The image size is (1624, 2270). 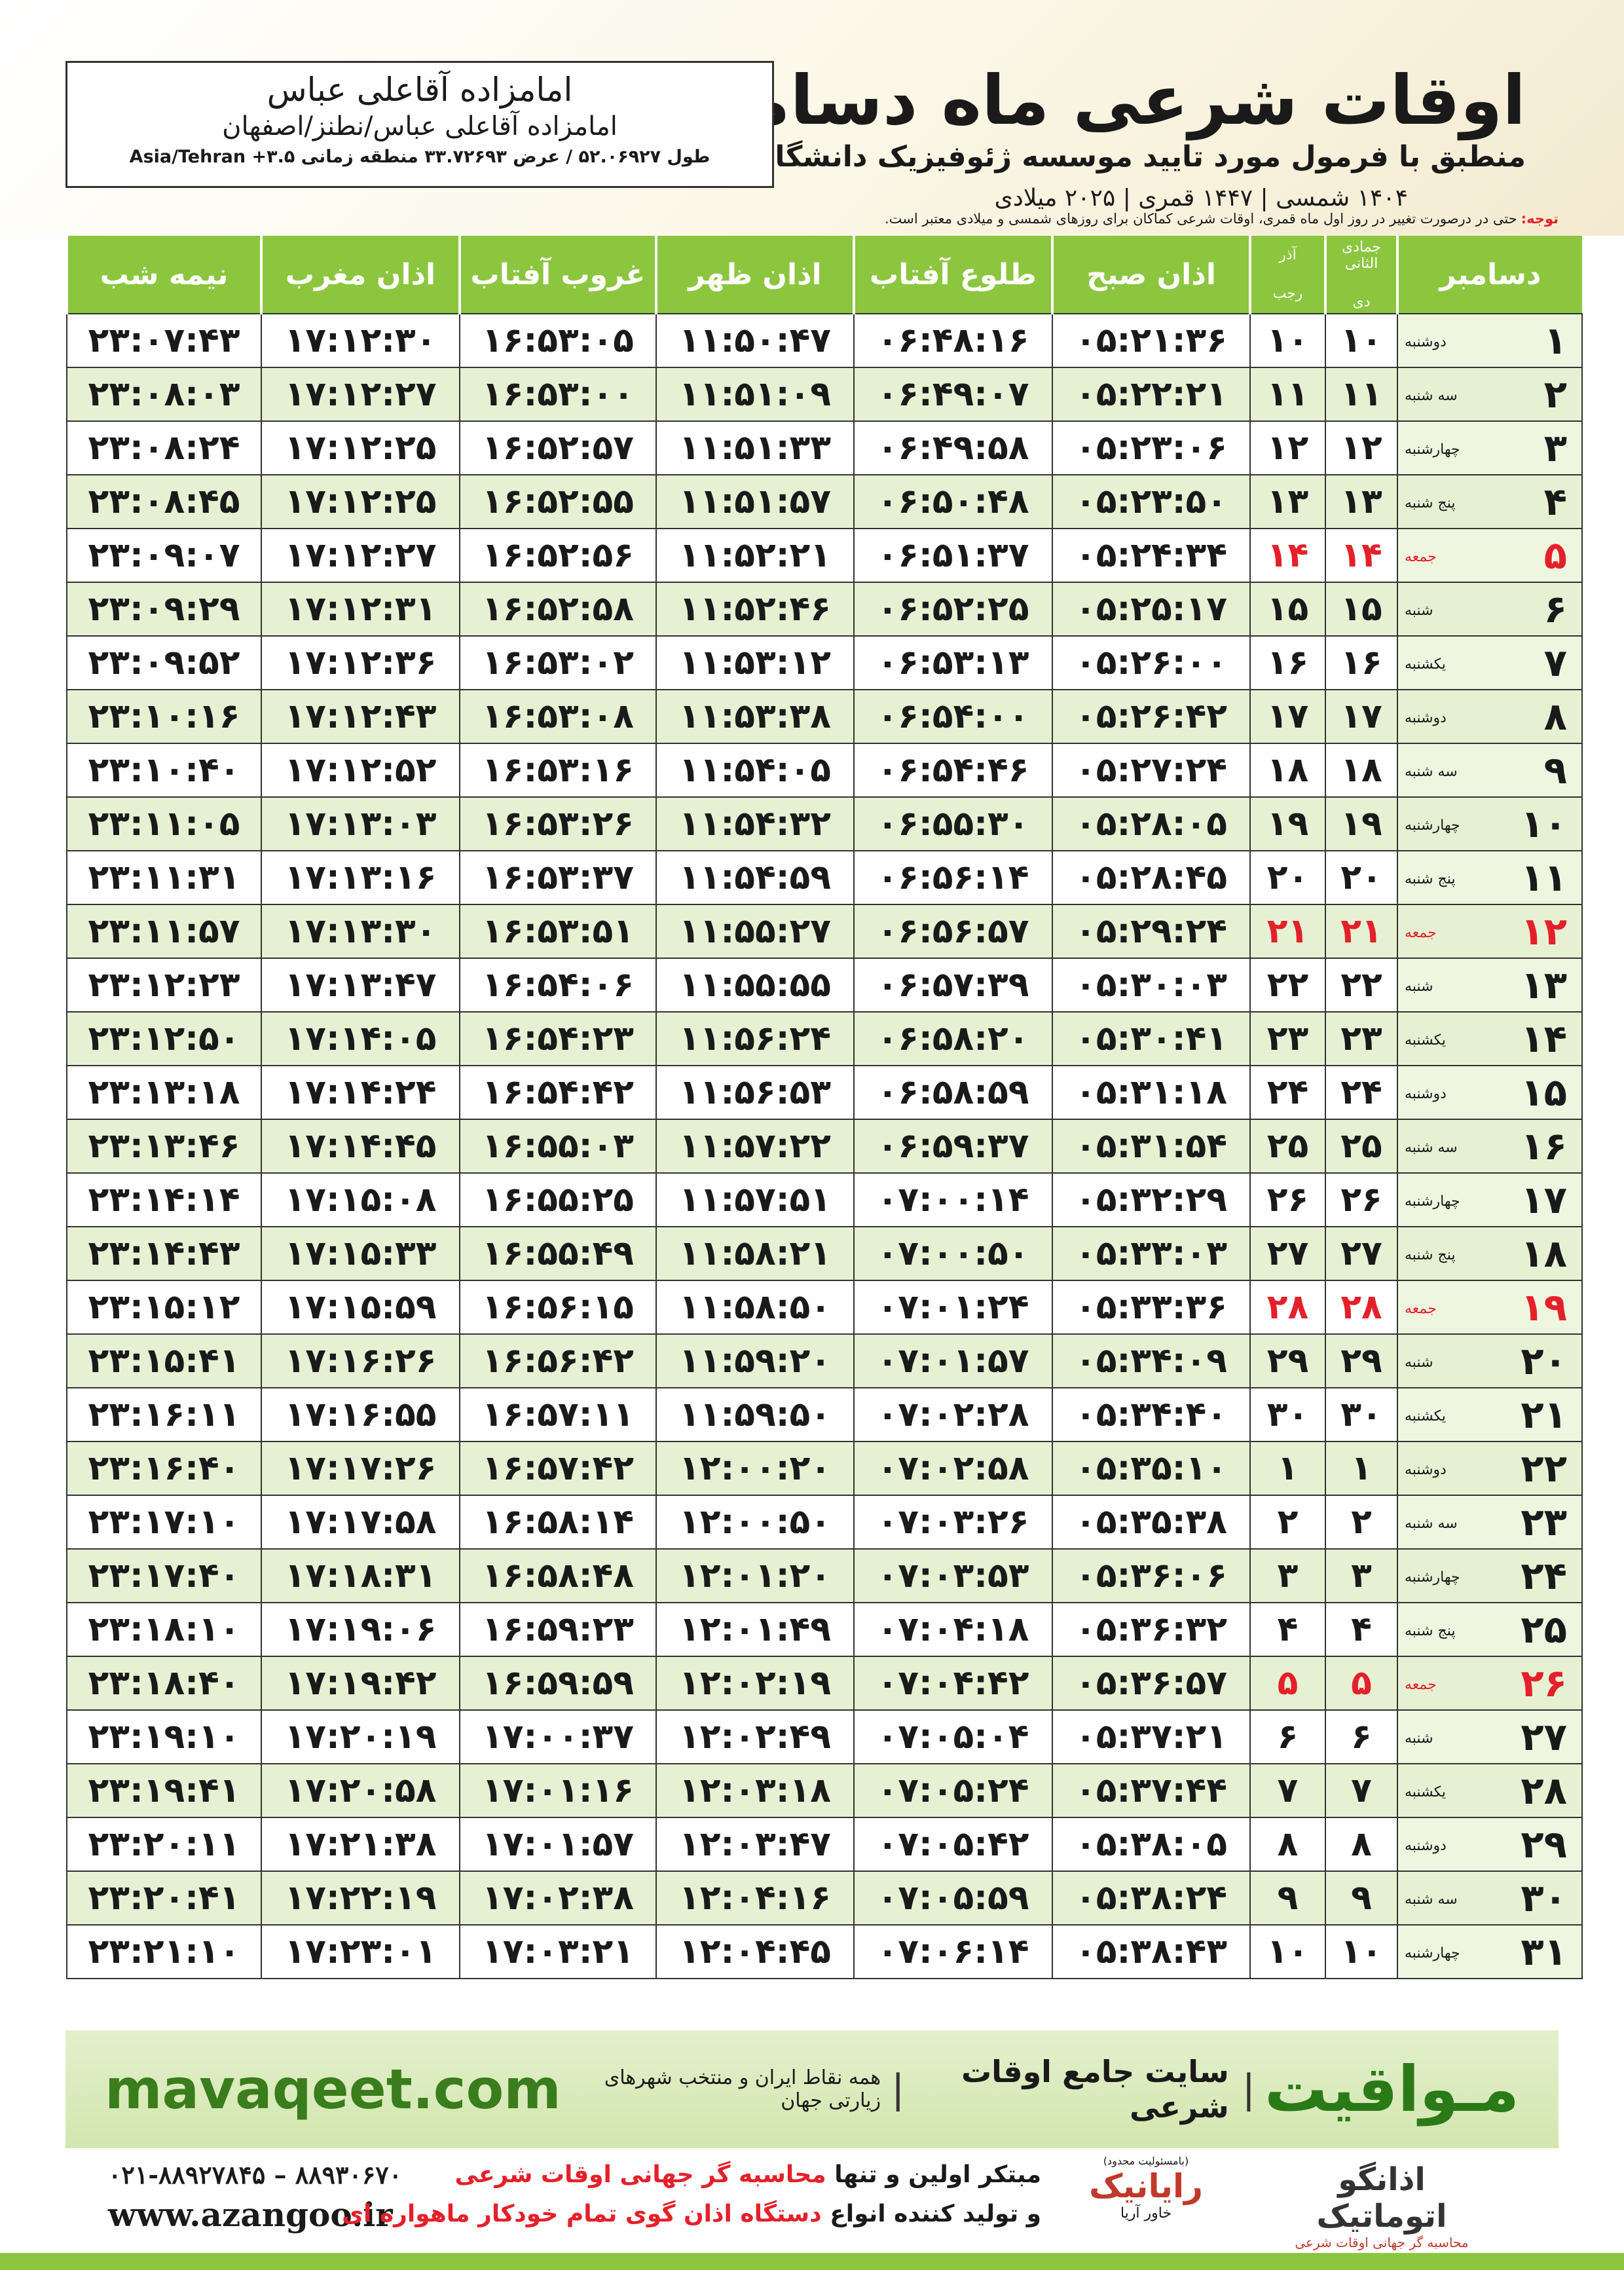 I want to click on time-cell: ۱۲:۰۴:۴۵, so click(x=755, y=1951).